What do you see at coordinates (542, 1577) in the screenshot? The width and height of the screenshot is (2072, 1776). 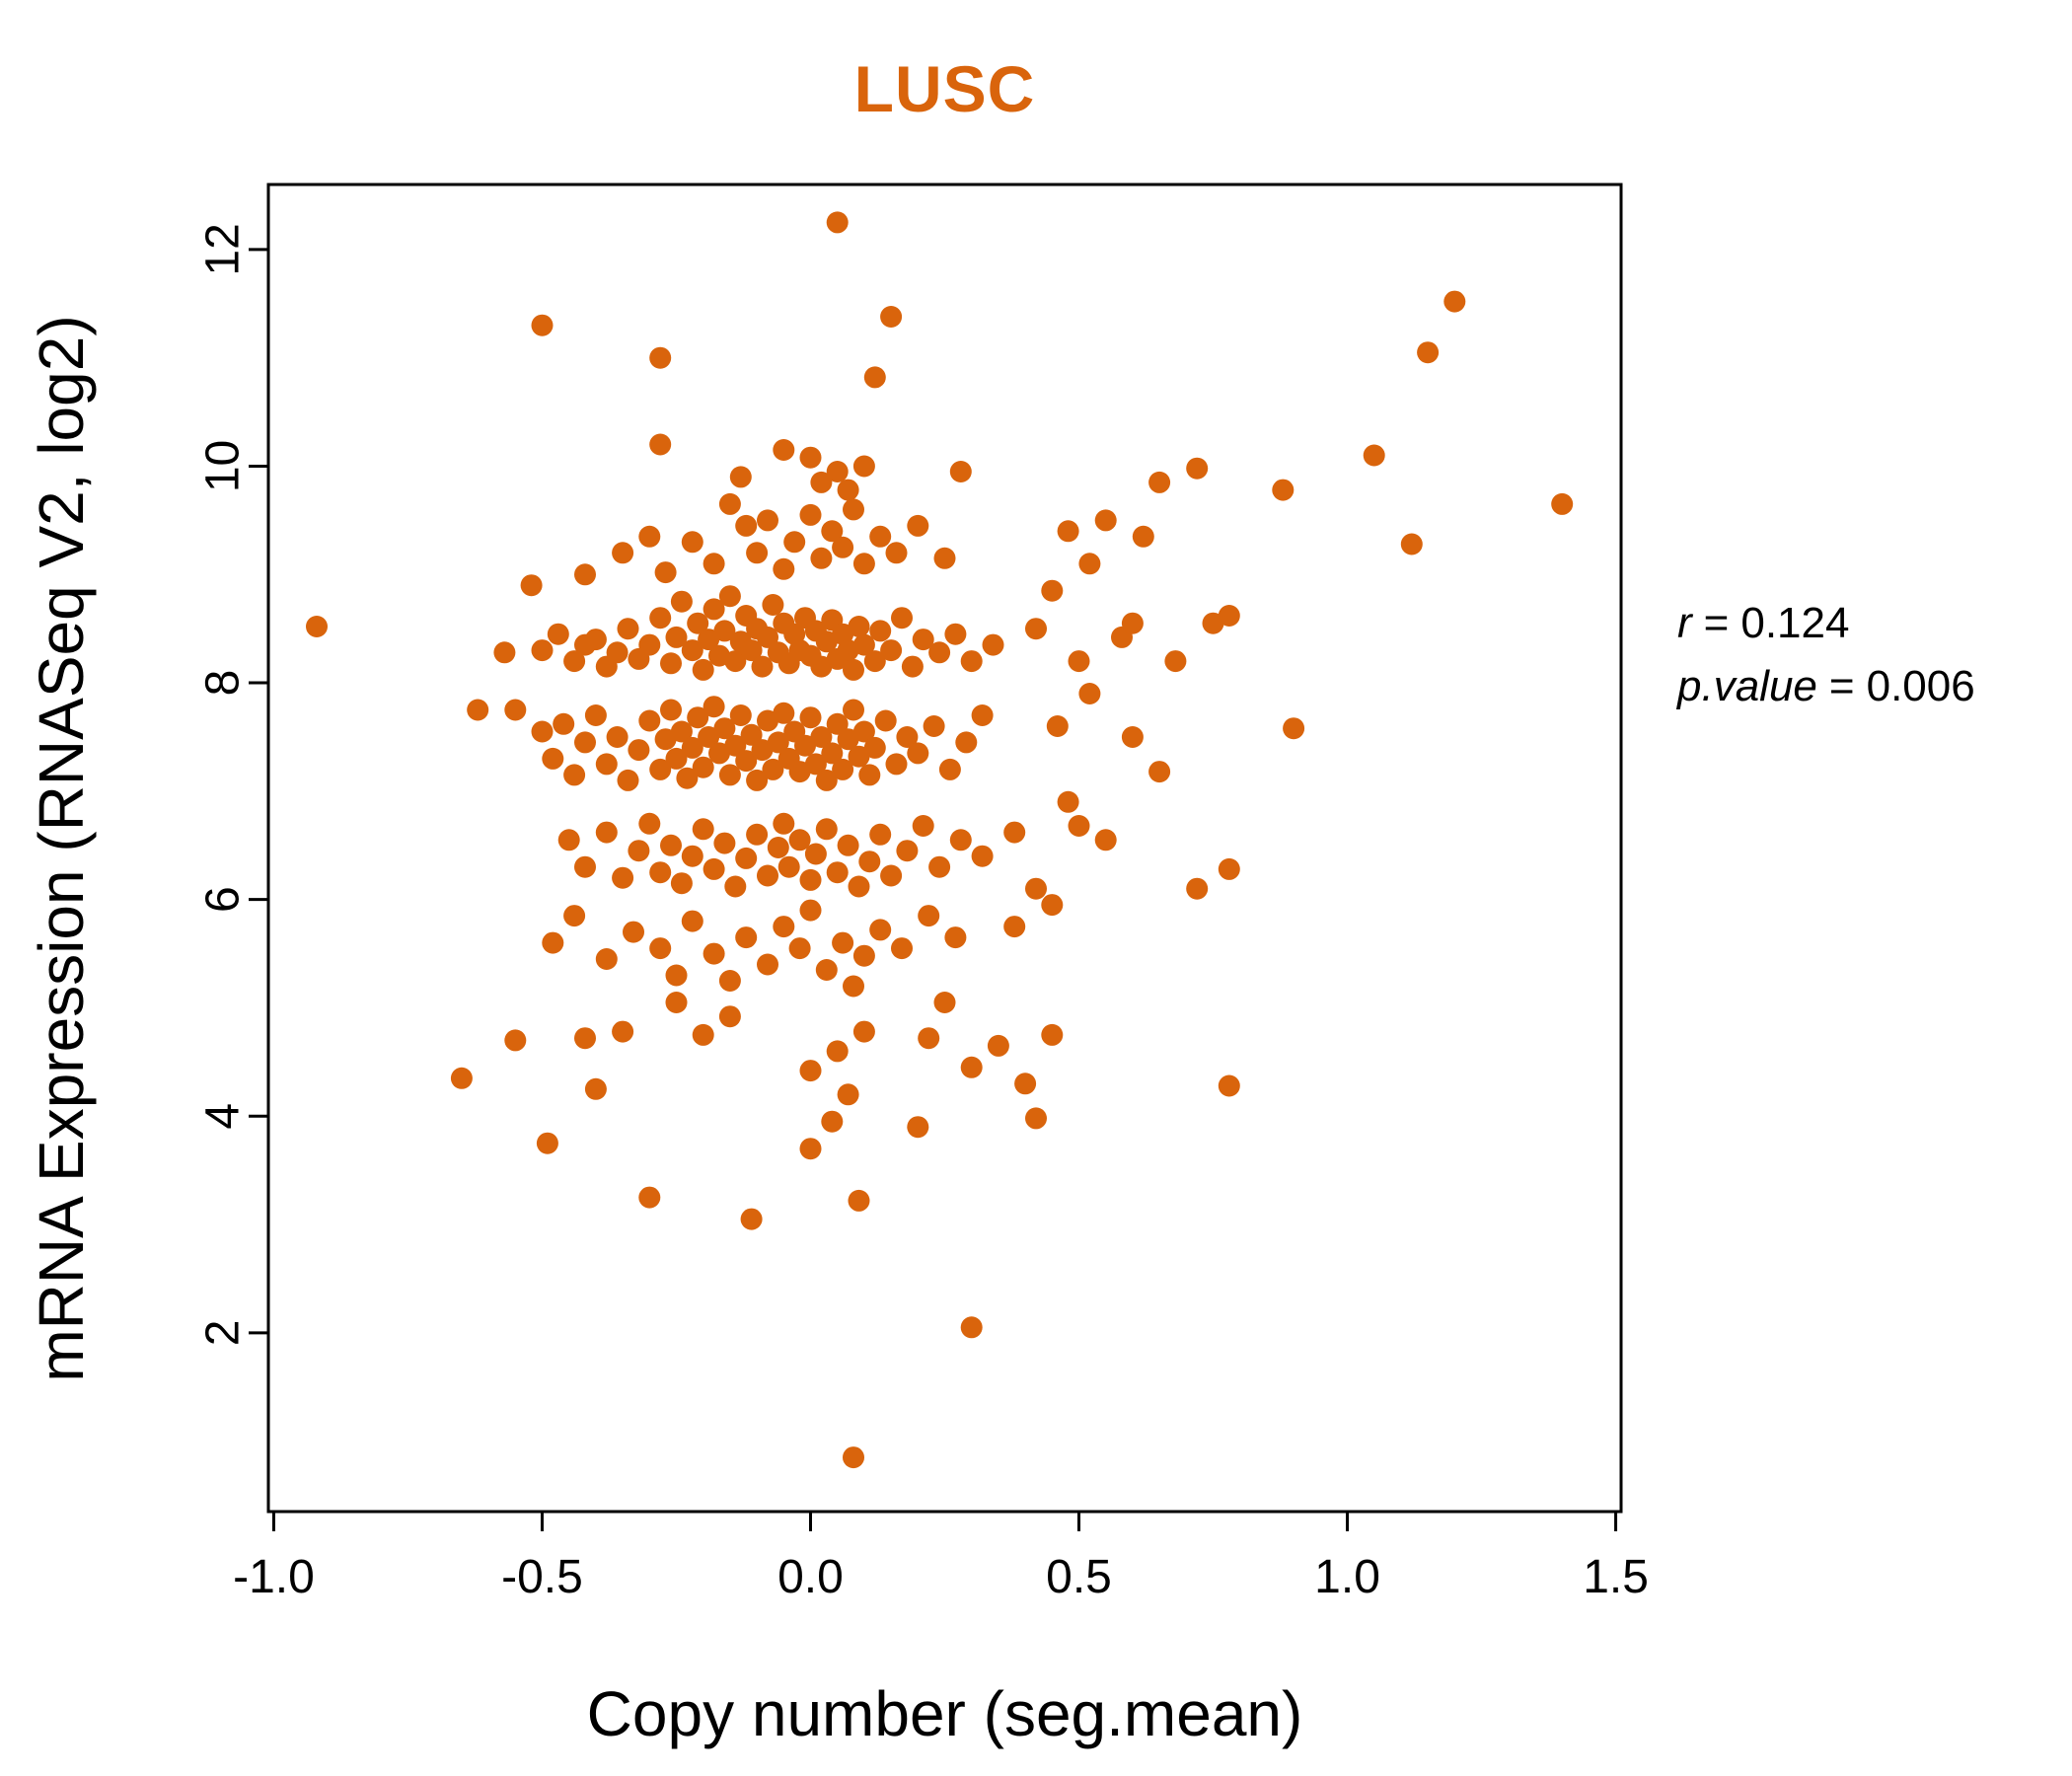 I see `x-tick-label: -0.5` at bounding box center [542, 1577].